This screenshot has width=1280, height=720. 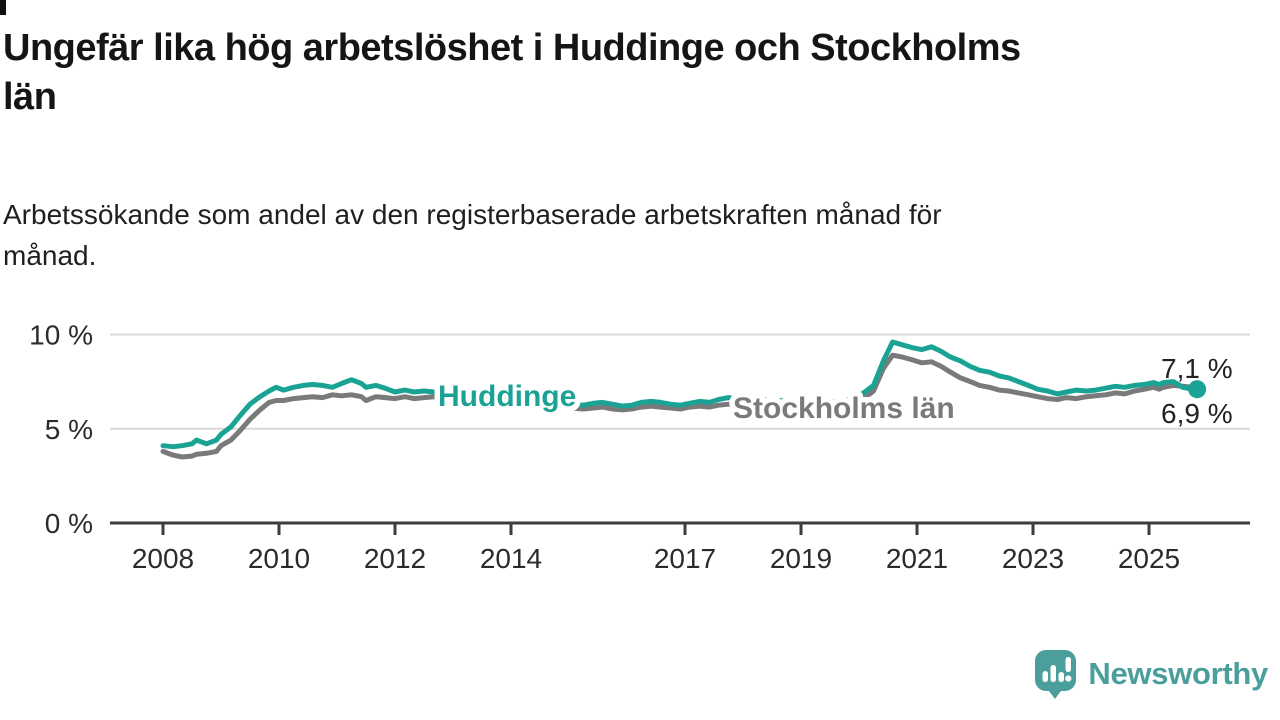 What do you see at coordinates (1149, 558) in the screenshot?
I see `x-tick-label: 2025` at bounding box center [1149, 558].